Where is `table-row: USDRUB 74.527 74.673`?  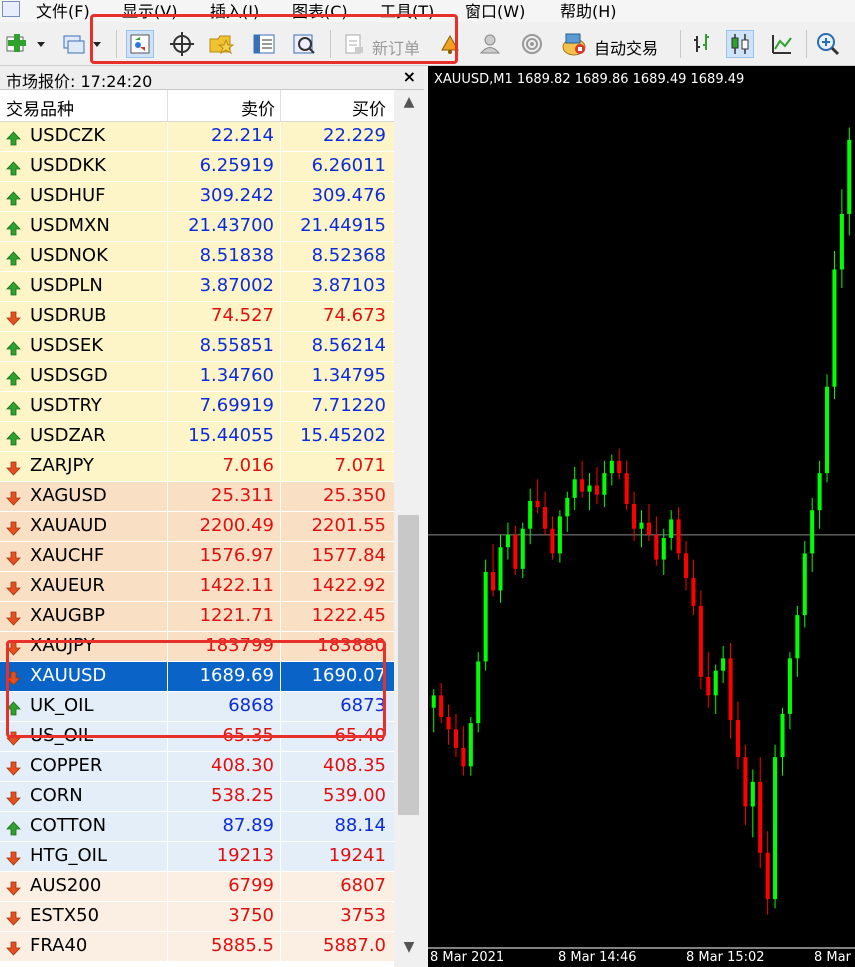
table-row: USDRUB 74.527 74.673 is located at coordinates (197, 317).